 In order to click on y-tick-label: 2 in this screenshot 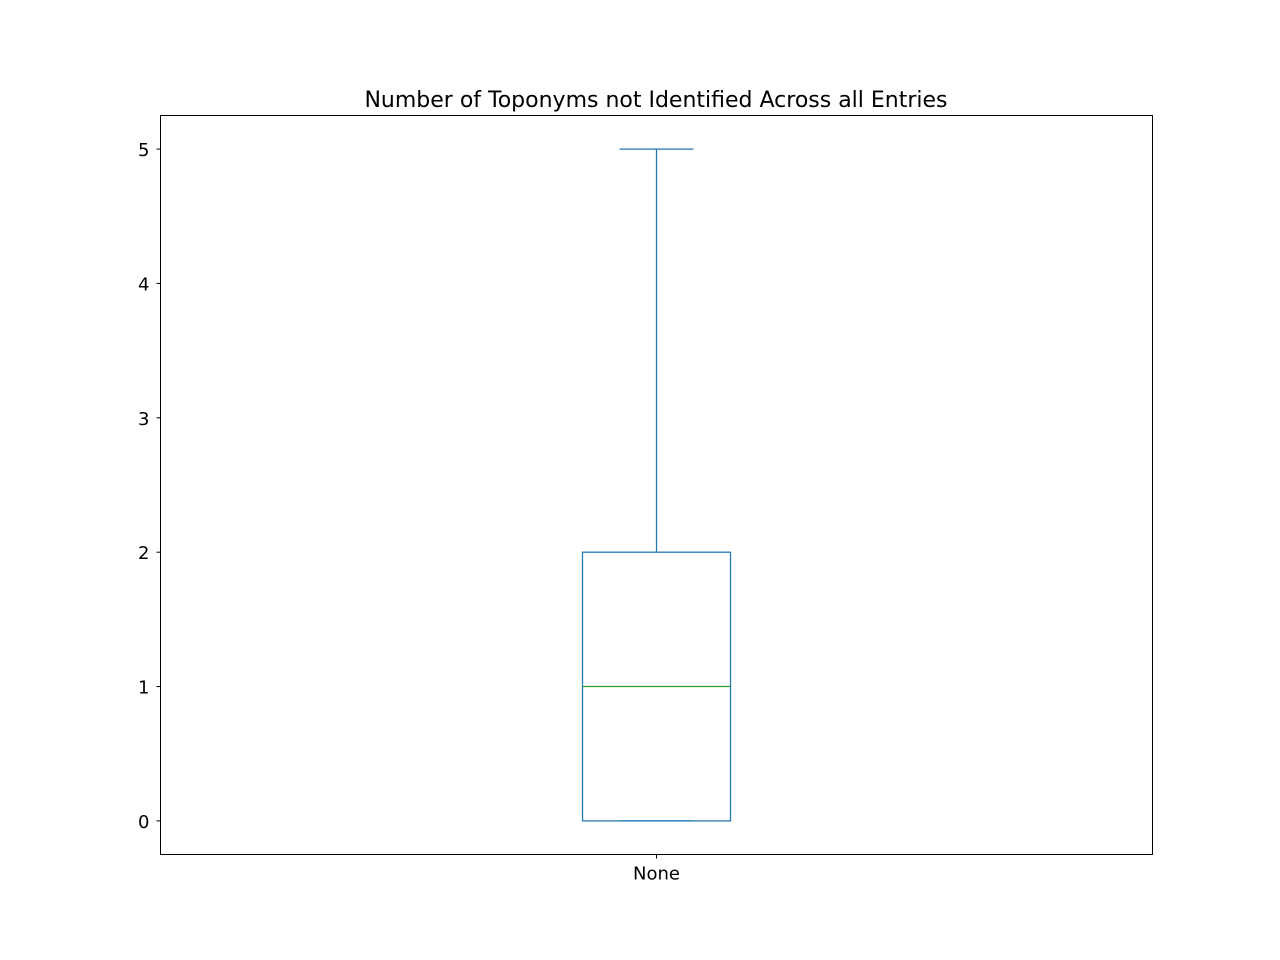, I will do `click(143, 553)`.